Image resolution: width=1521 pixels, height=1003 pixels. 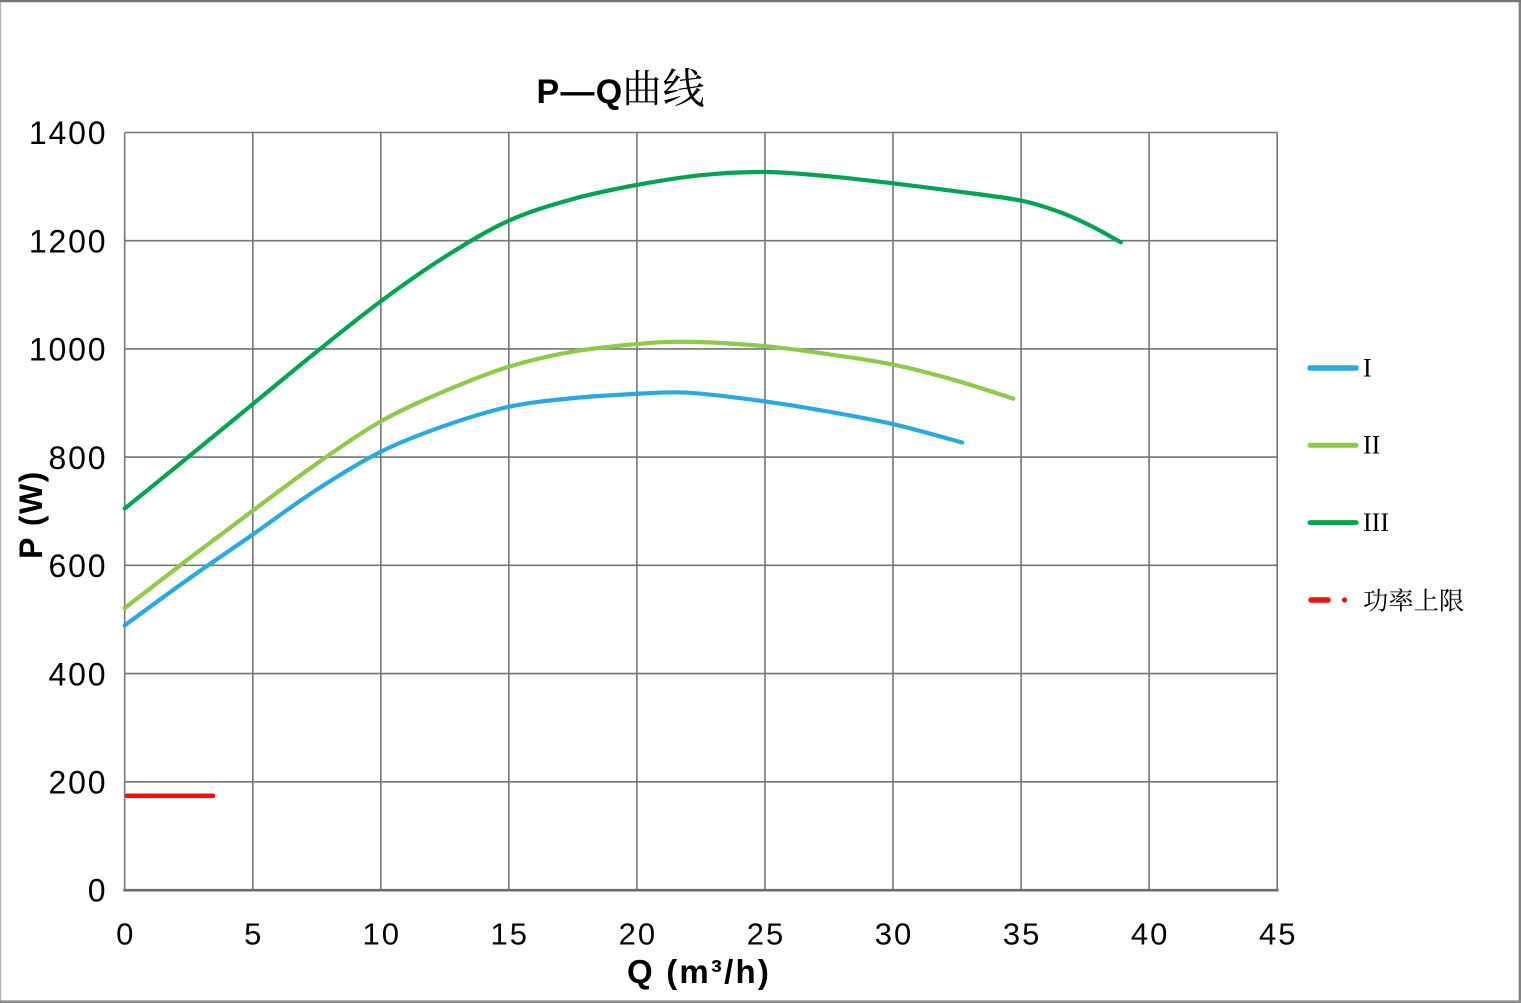 What do you see at coordinates (382, 934) in the screenshot?
I see `svg-text: 10` at bounding box center [382, 934].